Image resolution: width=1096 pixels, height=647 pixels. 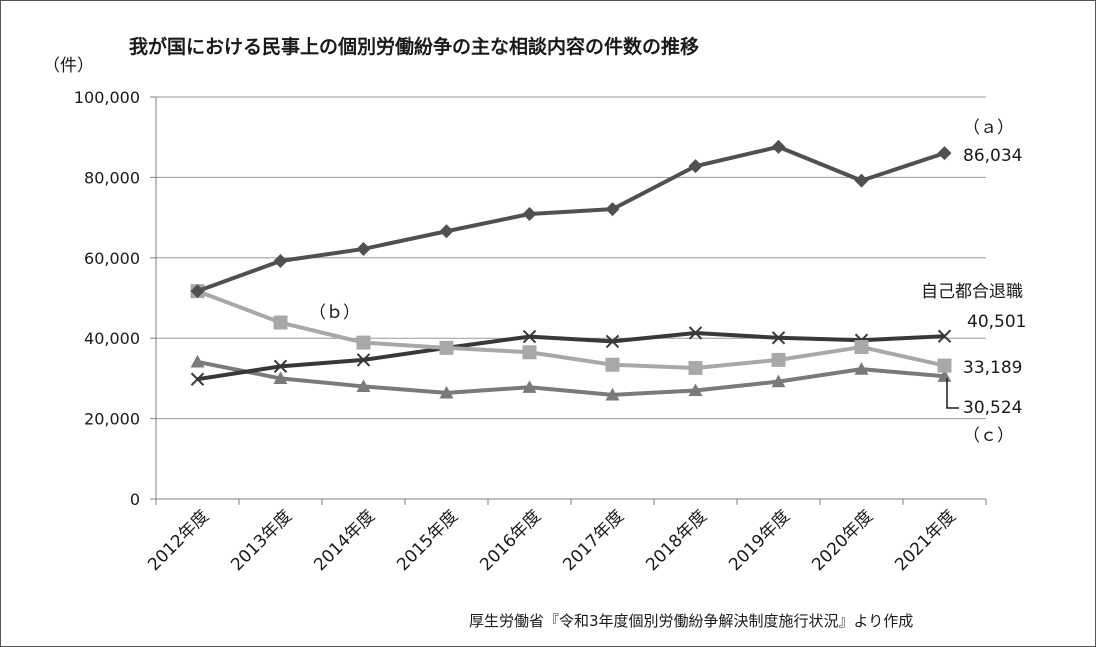 I want to click on y-tick-label: 80,000, so click(x=112, y=177).